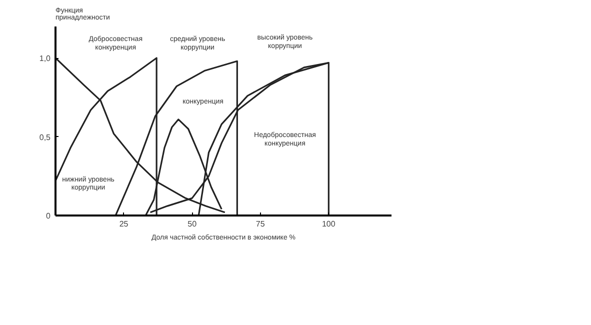  Describe the element at coordinates (329, 224) in the screenshot. I see `x-tick-label: 100` at that location.